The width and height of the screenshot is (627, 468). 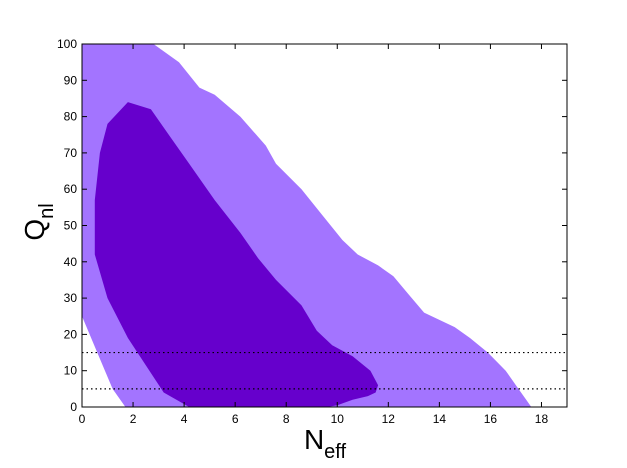 What do you see at coordinates (71, 80) in the screenshot?
I see `y-tick-label: 90` at bounding box center [71, 80].